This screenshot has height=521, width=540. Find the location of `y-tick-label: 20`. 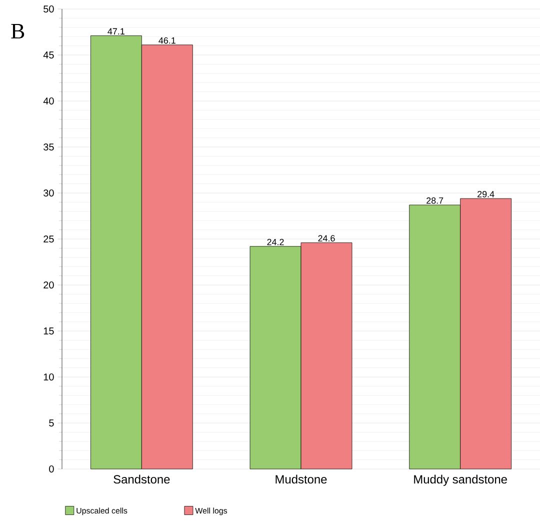

y-tick-label: 20 is located at coordinates (49, 285).